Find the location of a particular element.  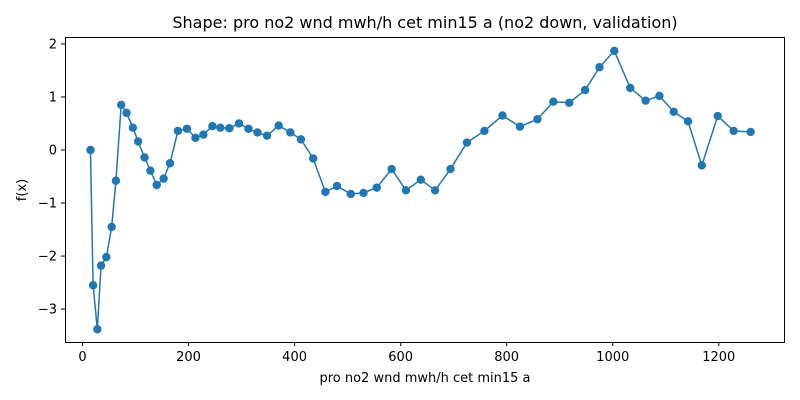

x-axis-label: pro no2 wnd mwh/h cet min15 a is located at coordinates (424, 378).